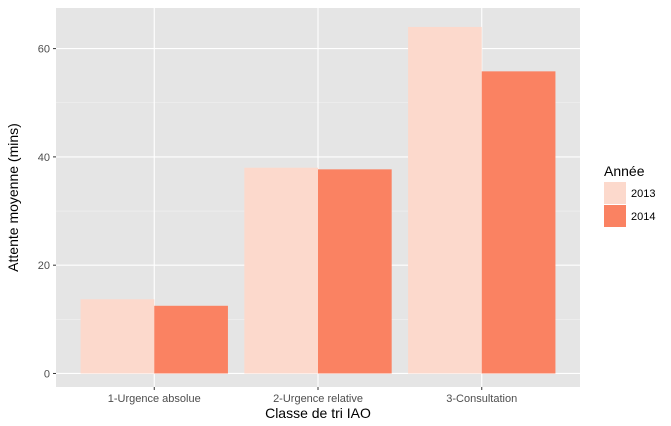  What do you see at coordinates (44, 266) in the screenshot?
I see `y-tick-label: 20` at bounding box center [44, 266].